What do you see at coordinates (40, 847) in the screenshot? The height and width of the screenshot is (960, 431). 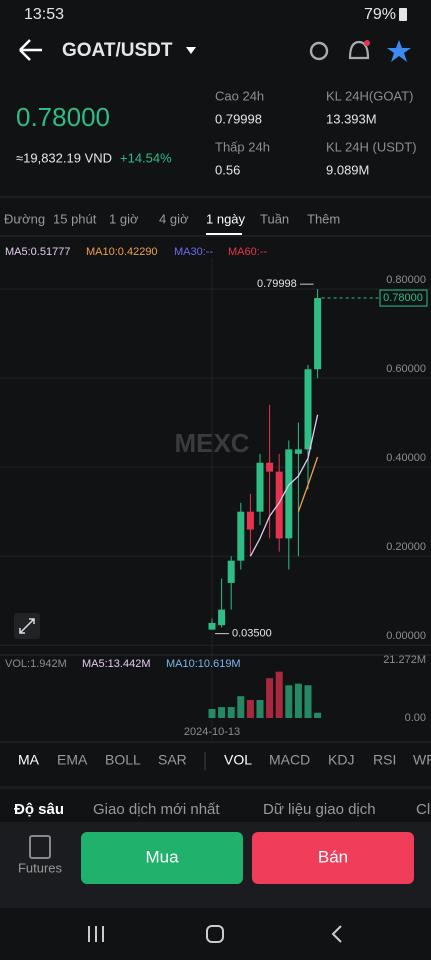 I see `futures-icon` at bounding box center [40, 847].